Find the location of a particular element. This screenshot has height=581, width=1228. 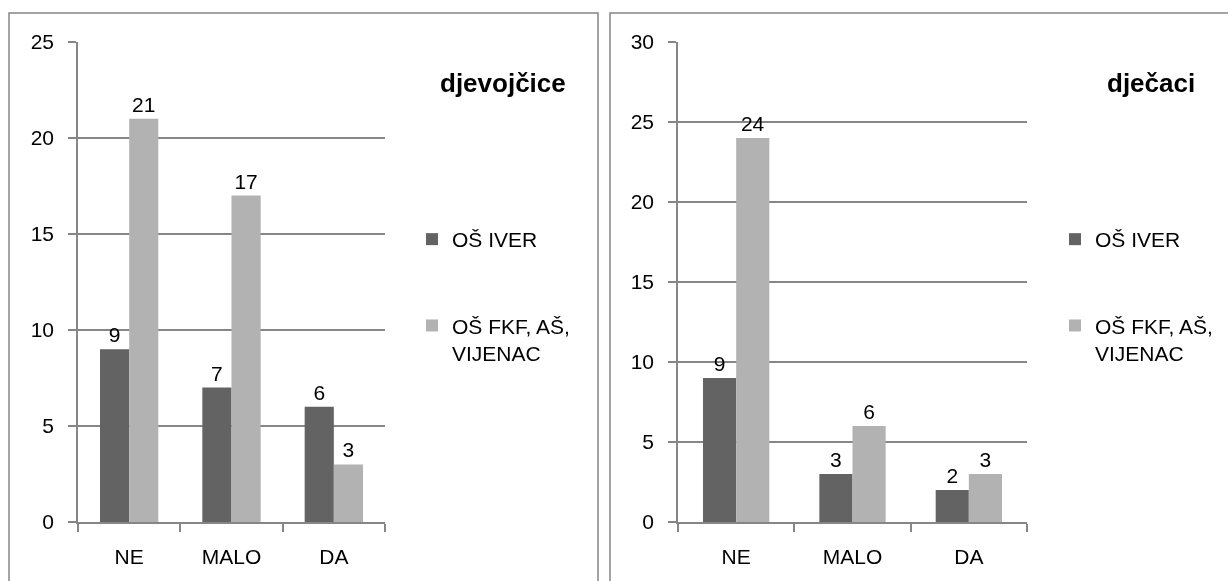

data-label: 21 is located at coordinates (144, 104).